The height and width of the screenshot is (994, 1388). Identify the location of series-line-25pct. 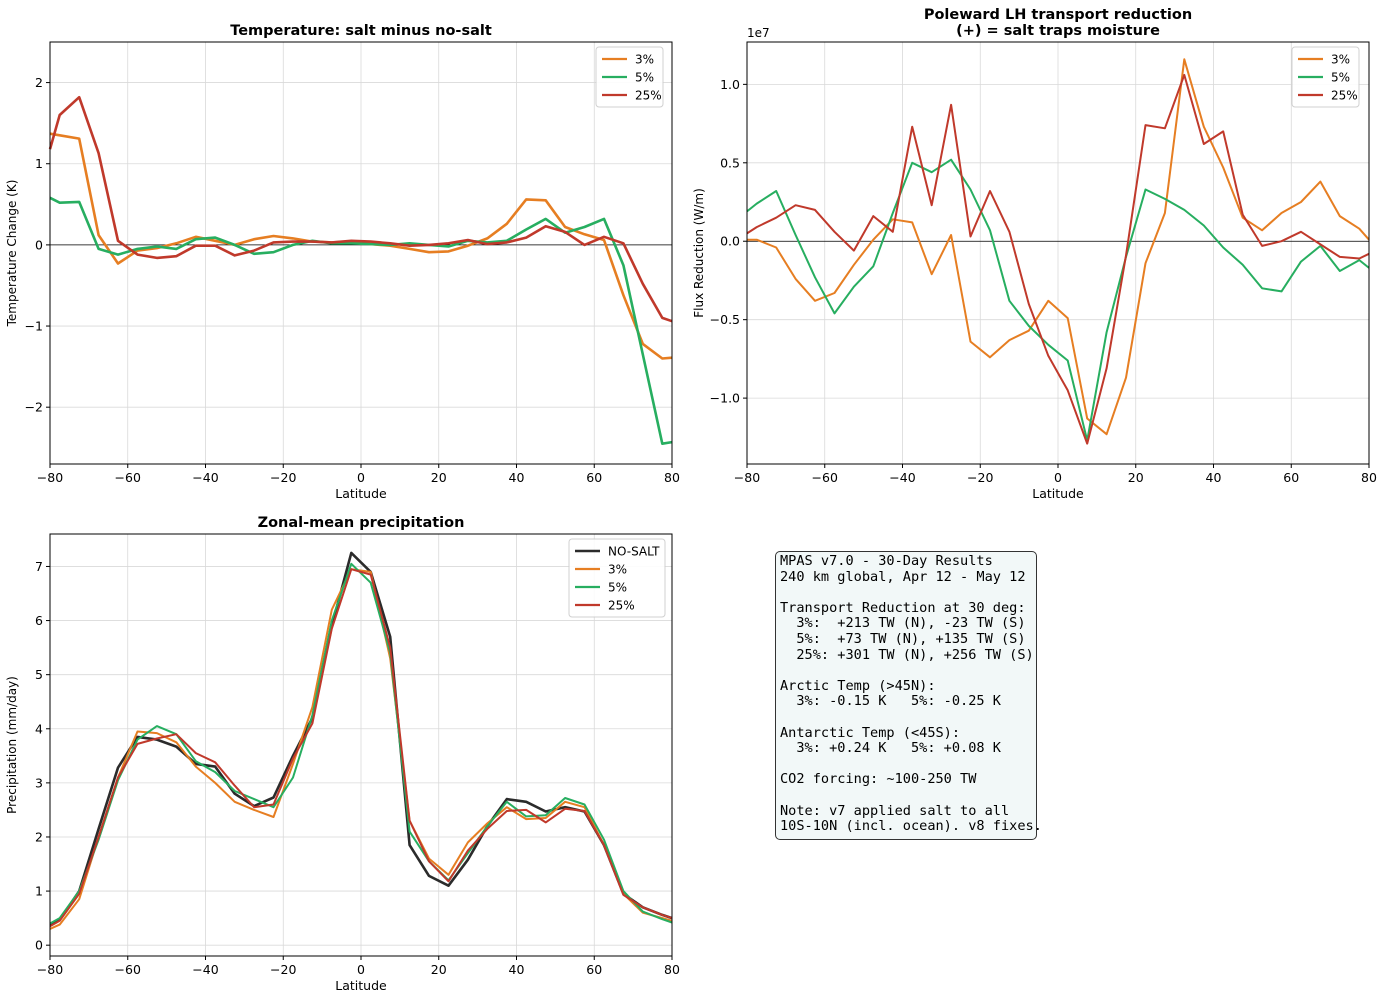
(360, 209).